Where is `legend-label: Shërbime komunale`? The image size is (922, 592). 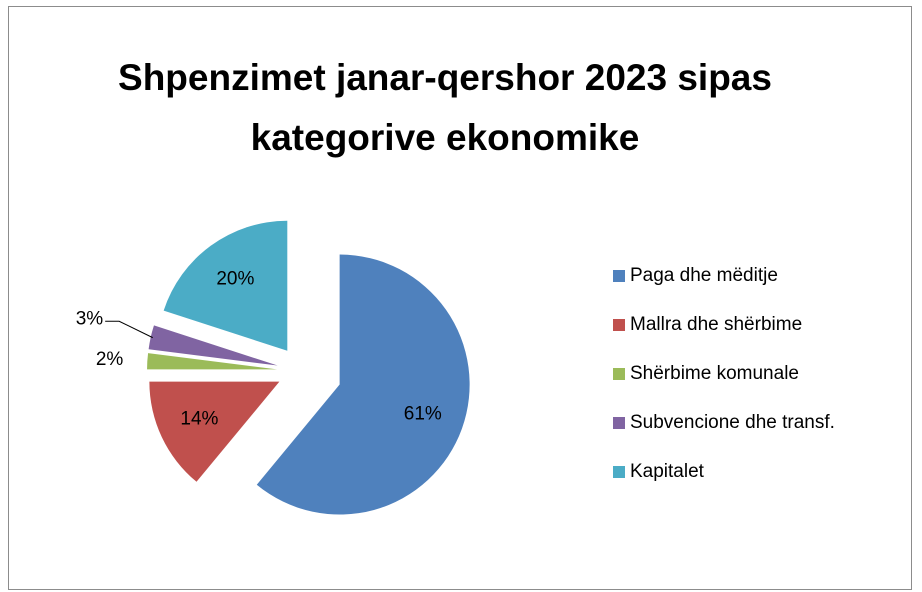 legend-label: Shërbime komunale is located at coordinates (714, 373).